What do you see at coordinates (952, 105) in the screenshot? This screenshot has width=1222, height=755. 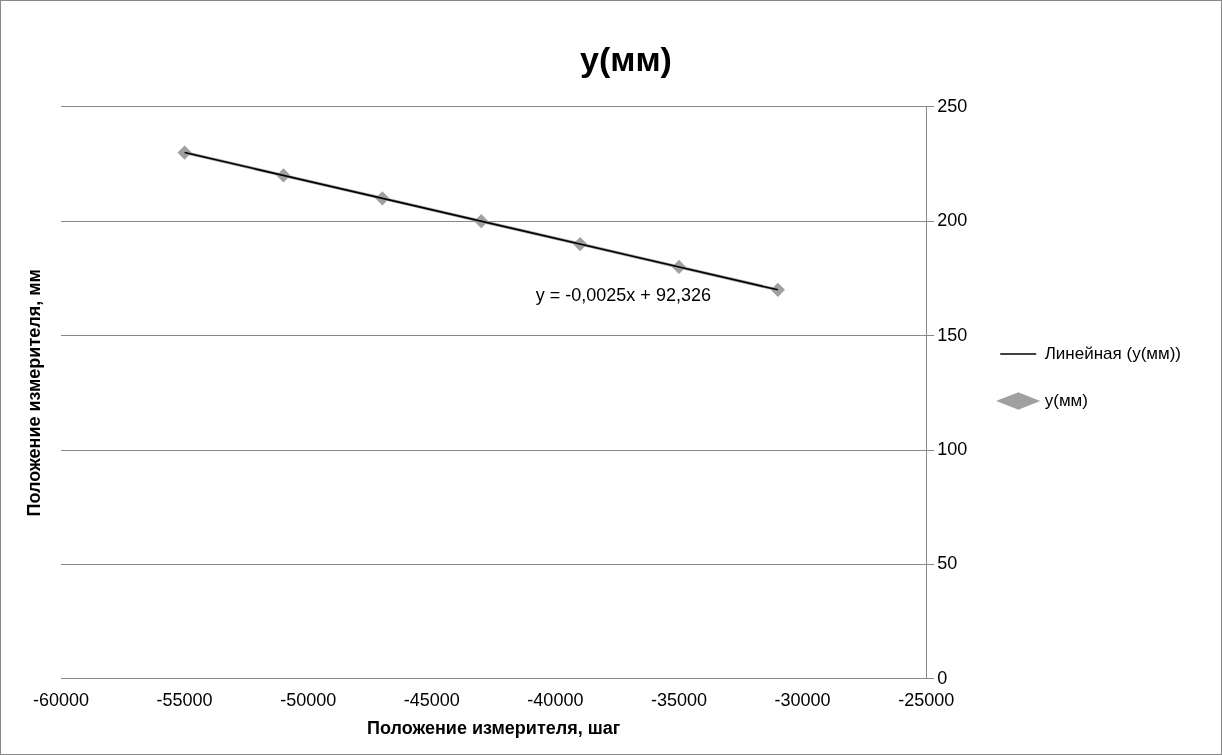 I see `y-tick-label: 250` at bounding box center [952, 105].